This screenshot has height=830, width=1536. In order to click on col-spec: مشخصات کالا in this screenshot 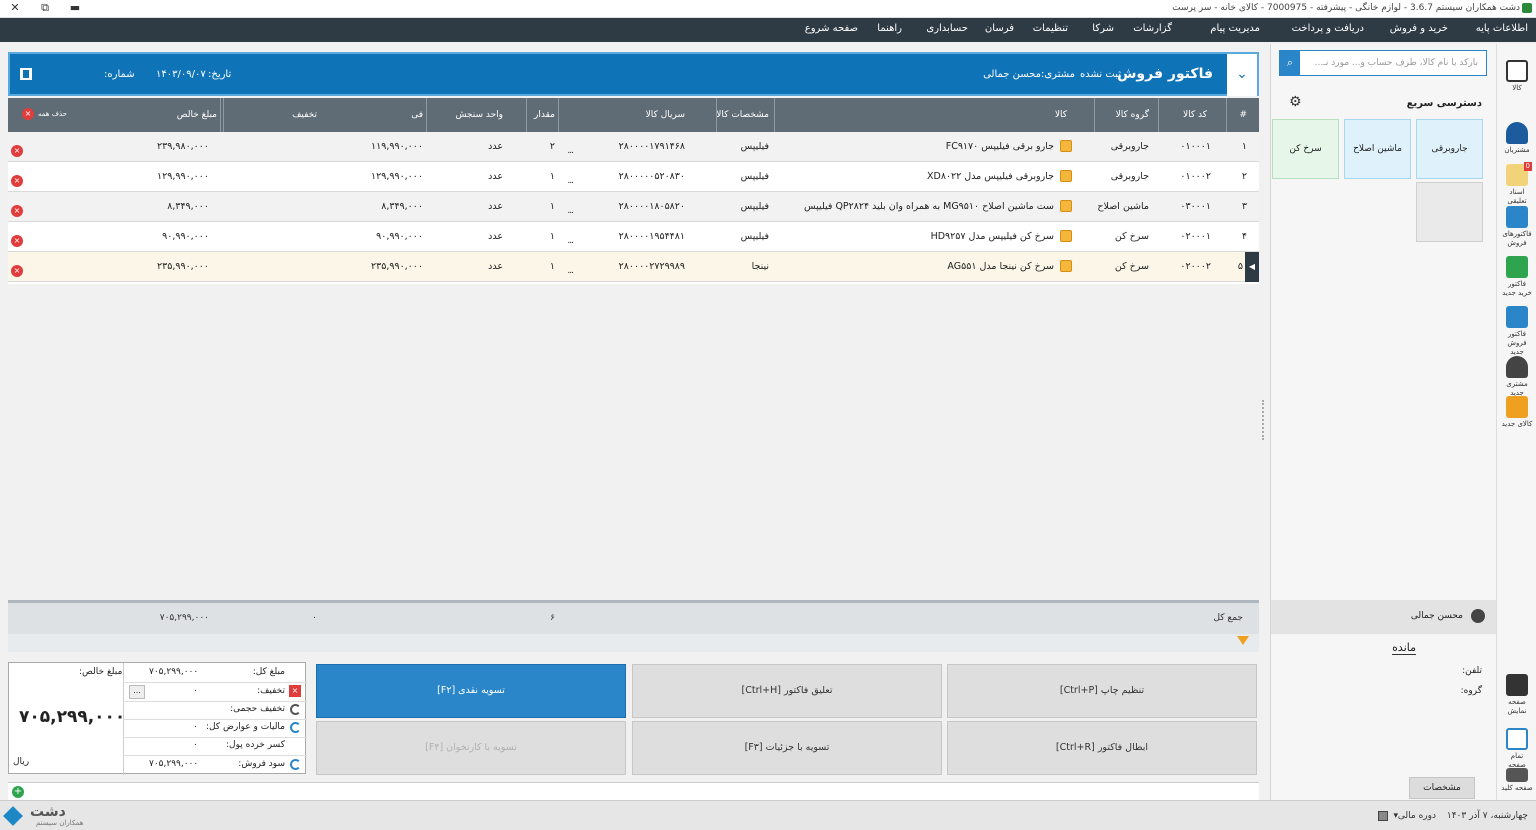, I will do `click(742, 115)`.